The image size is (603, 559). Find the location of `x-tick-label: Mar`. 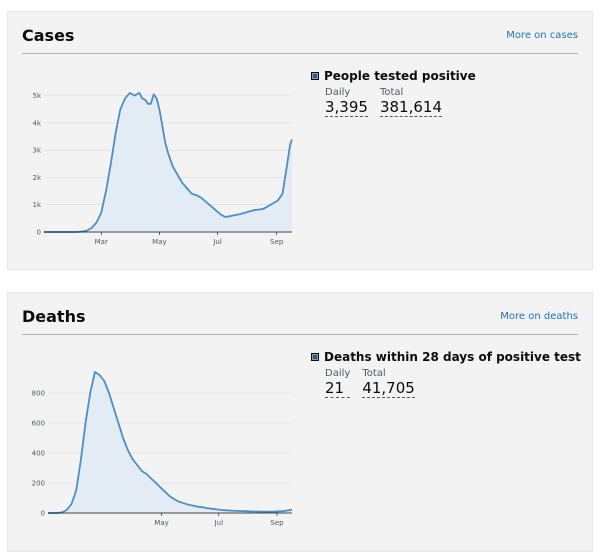

x-tick-label: Mar is located at coordinates (101, 242).